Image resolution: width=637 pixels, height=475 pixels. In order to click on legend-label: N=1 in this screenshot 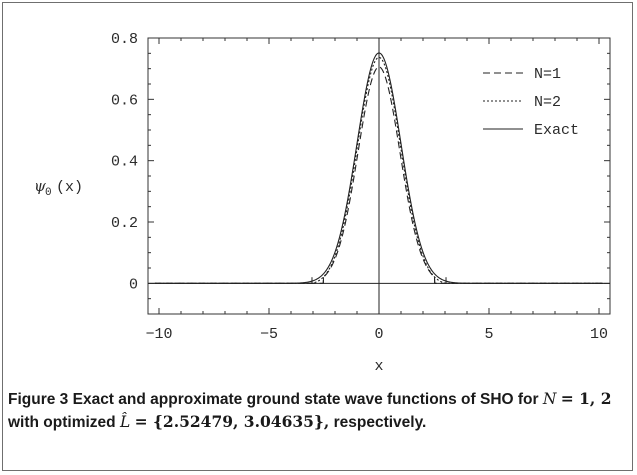, I will do `click(547, 74)`.